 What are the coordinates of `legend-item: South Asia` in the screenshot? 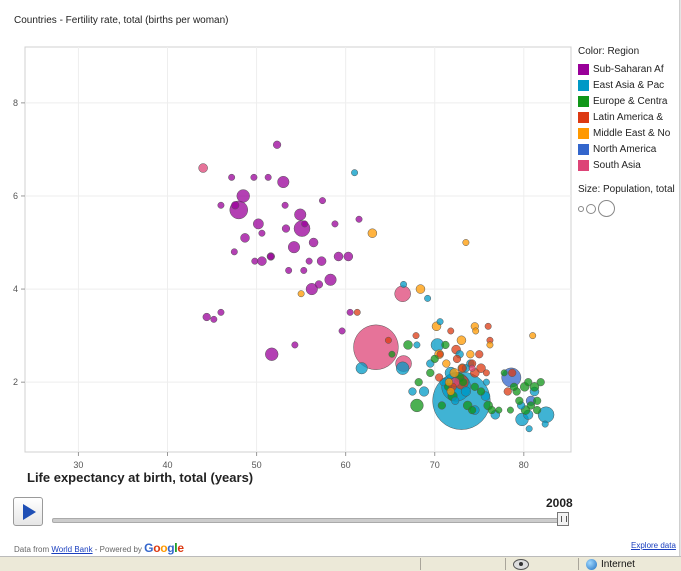 It's located at (627, 165).